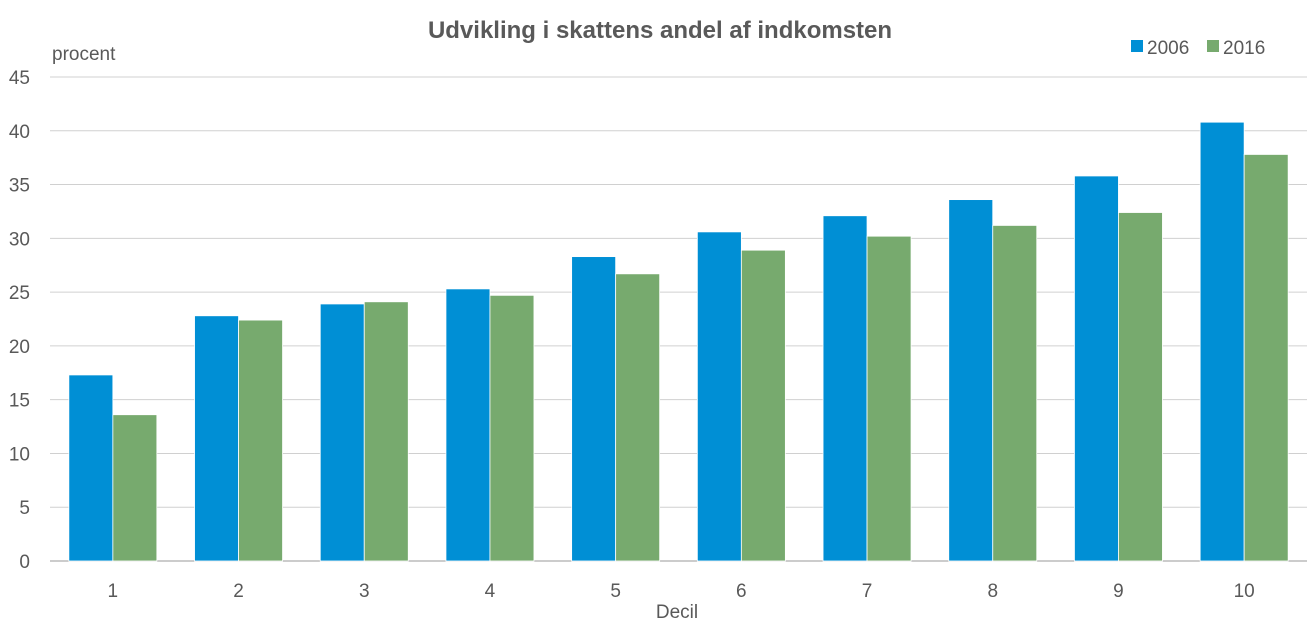 The width and height of the screenshot is (1316, 628). What do you see at coordinates (1244, 591) in the screenshot?
I see `x-tick-label: 10` at bounding box center [1244, 591].